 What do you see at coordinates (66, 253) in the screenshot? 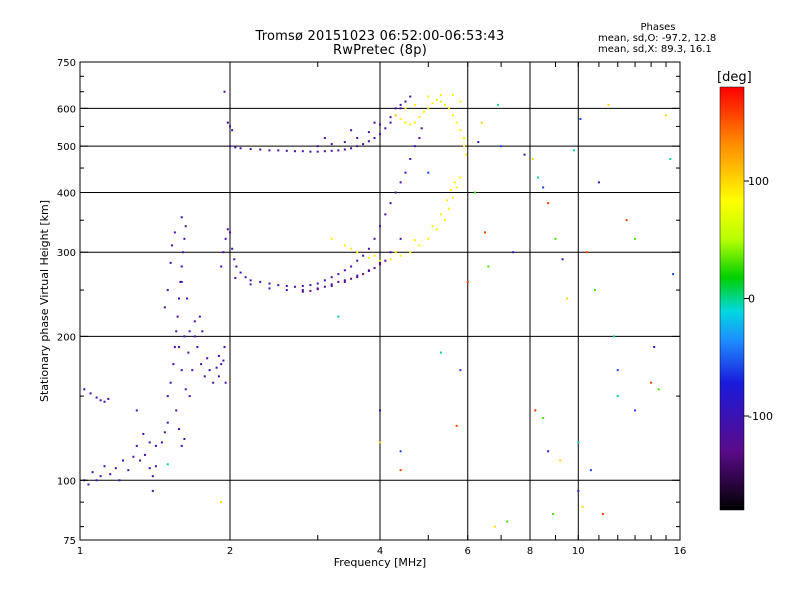
I see `y-tick-label: 300` at bounding box center [66, 253].